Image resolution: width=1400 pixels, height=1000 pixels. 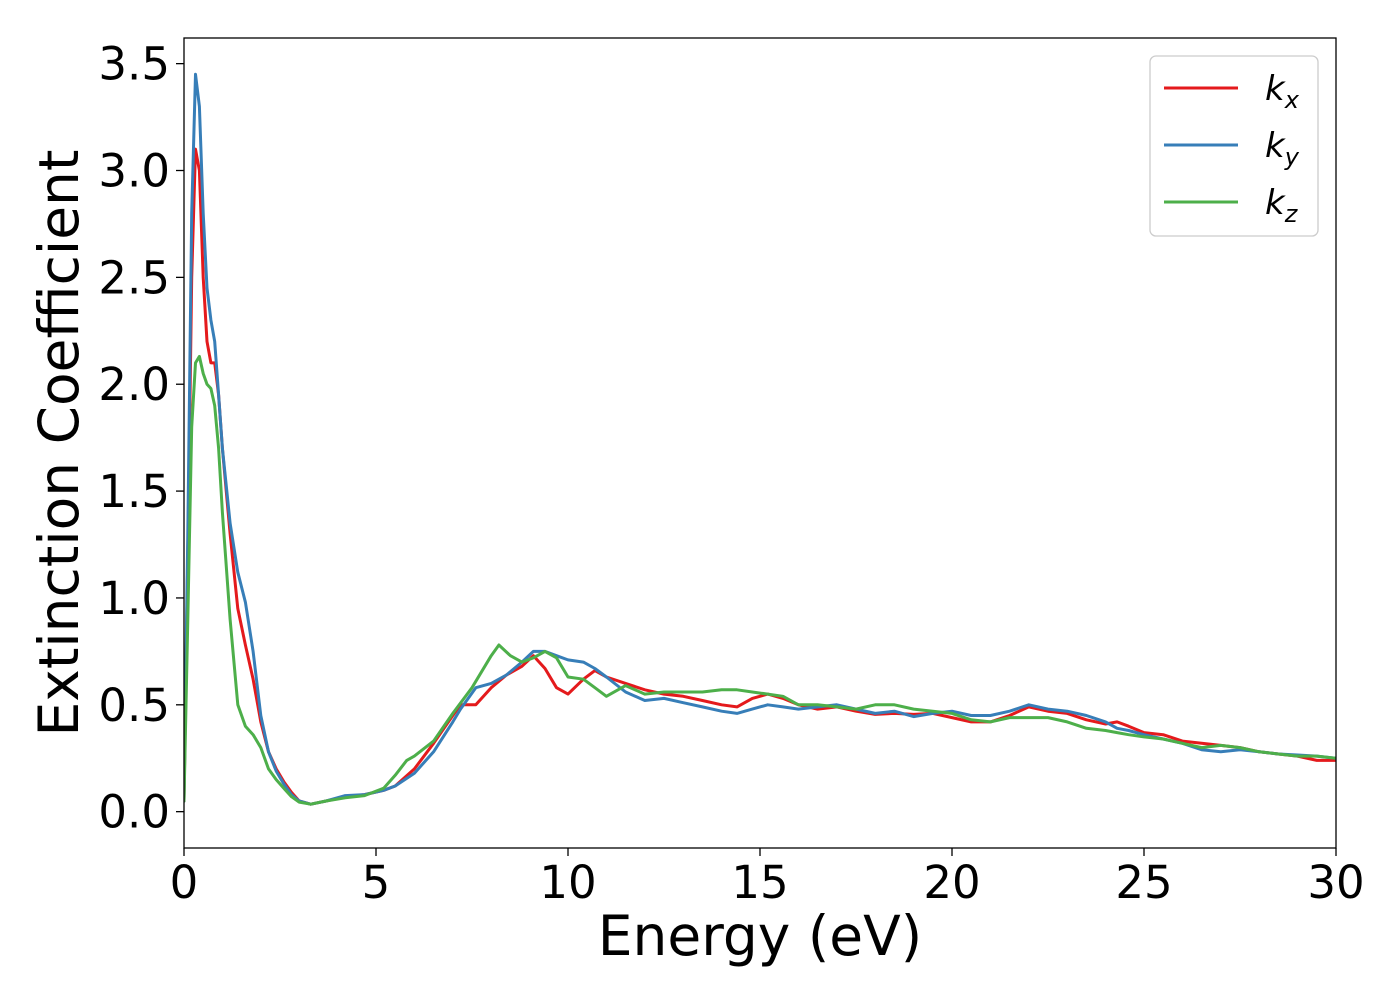 I want to click on y-tick-label: 3.5, so click(x=134, y=64).